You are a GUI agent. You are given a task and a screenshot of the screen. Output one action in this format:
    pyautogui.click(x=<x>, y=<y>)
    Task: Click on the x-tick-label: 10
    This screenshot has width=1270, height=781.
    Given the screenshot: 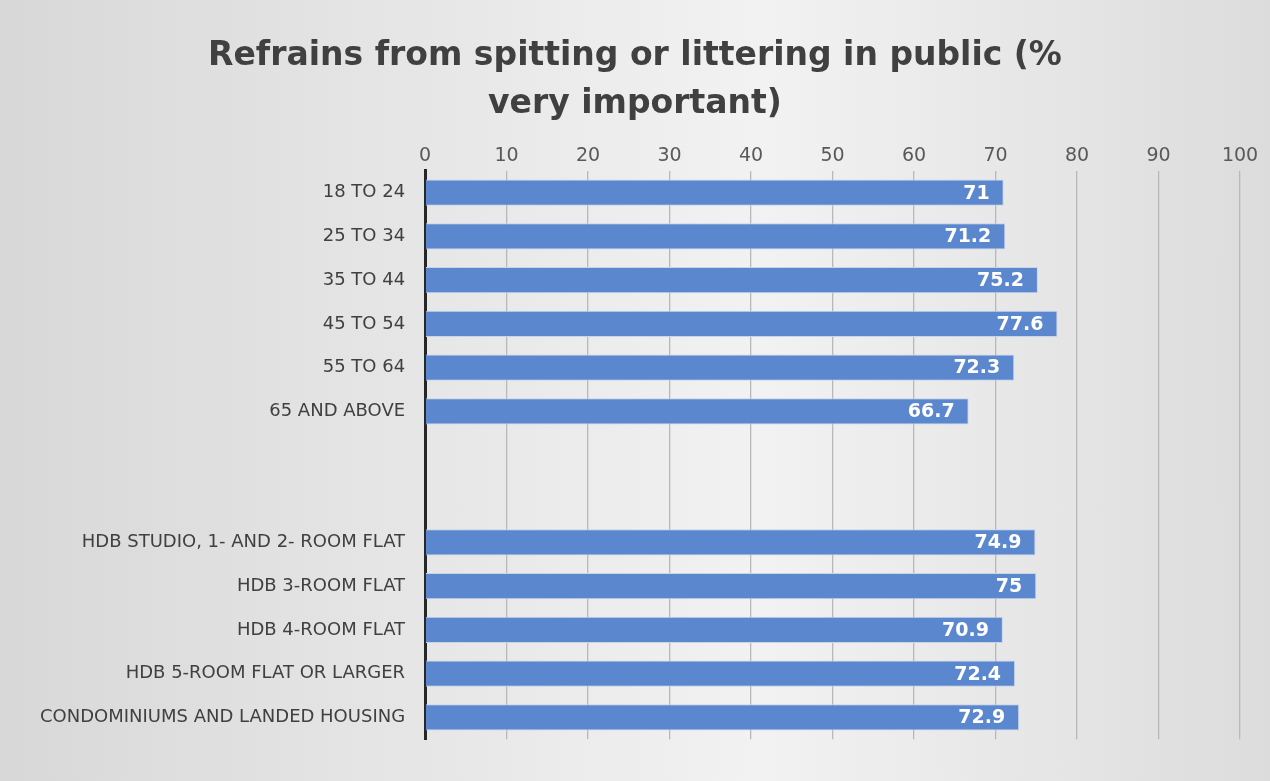 What is the action you would take?
    pyautogui.click(x=506, y=154)
    